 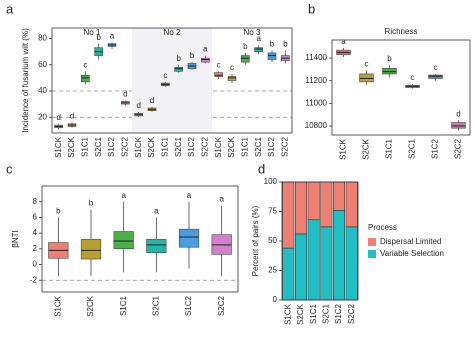 What do you see at coordinates (316, 57) in the screenshot?
I see `y-tick-label: 11400` at bounding box center [316, 57].